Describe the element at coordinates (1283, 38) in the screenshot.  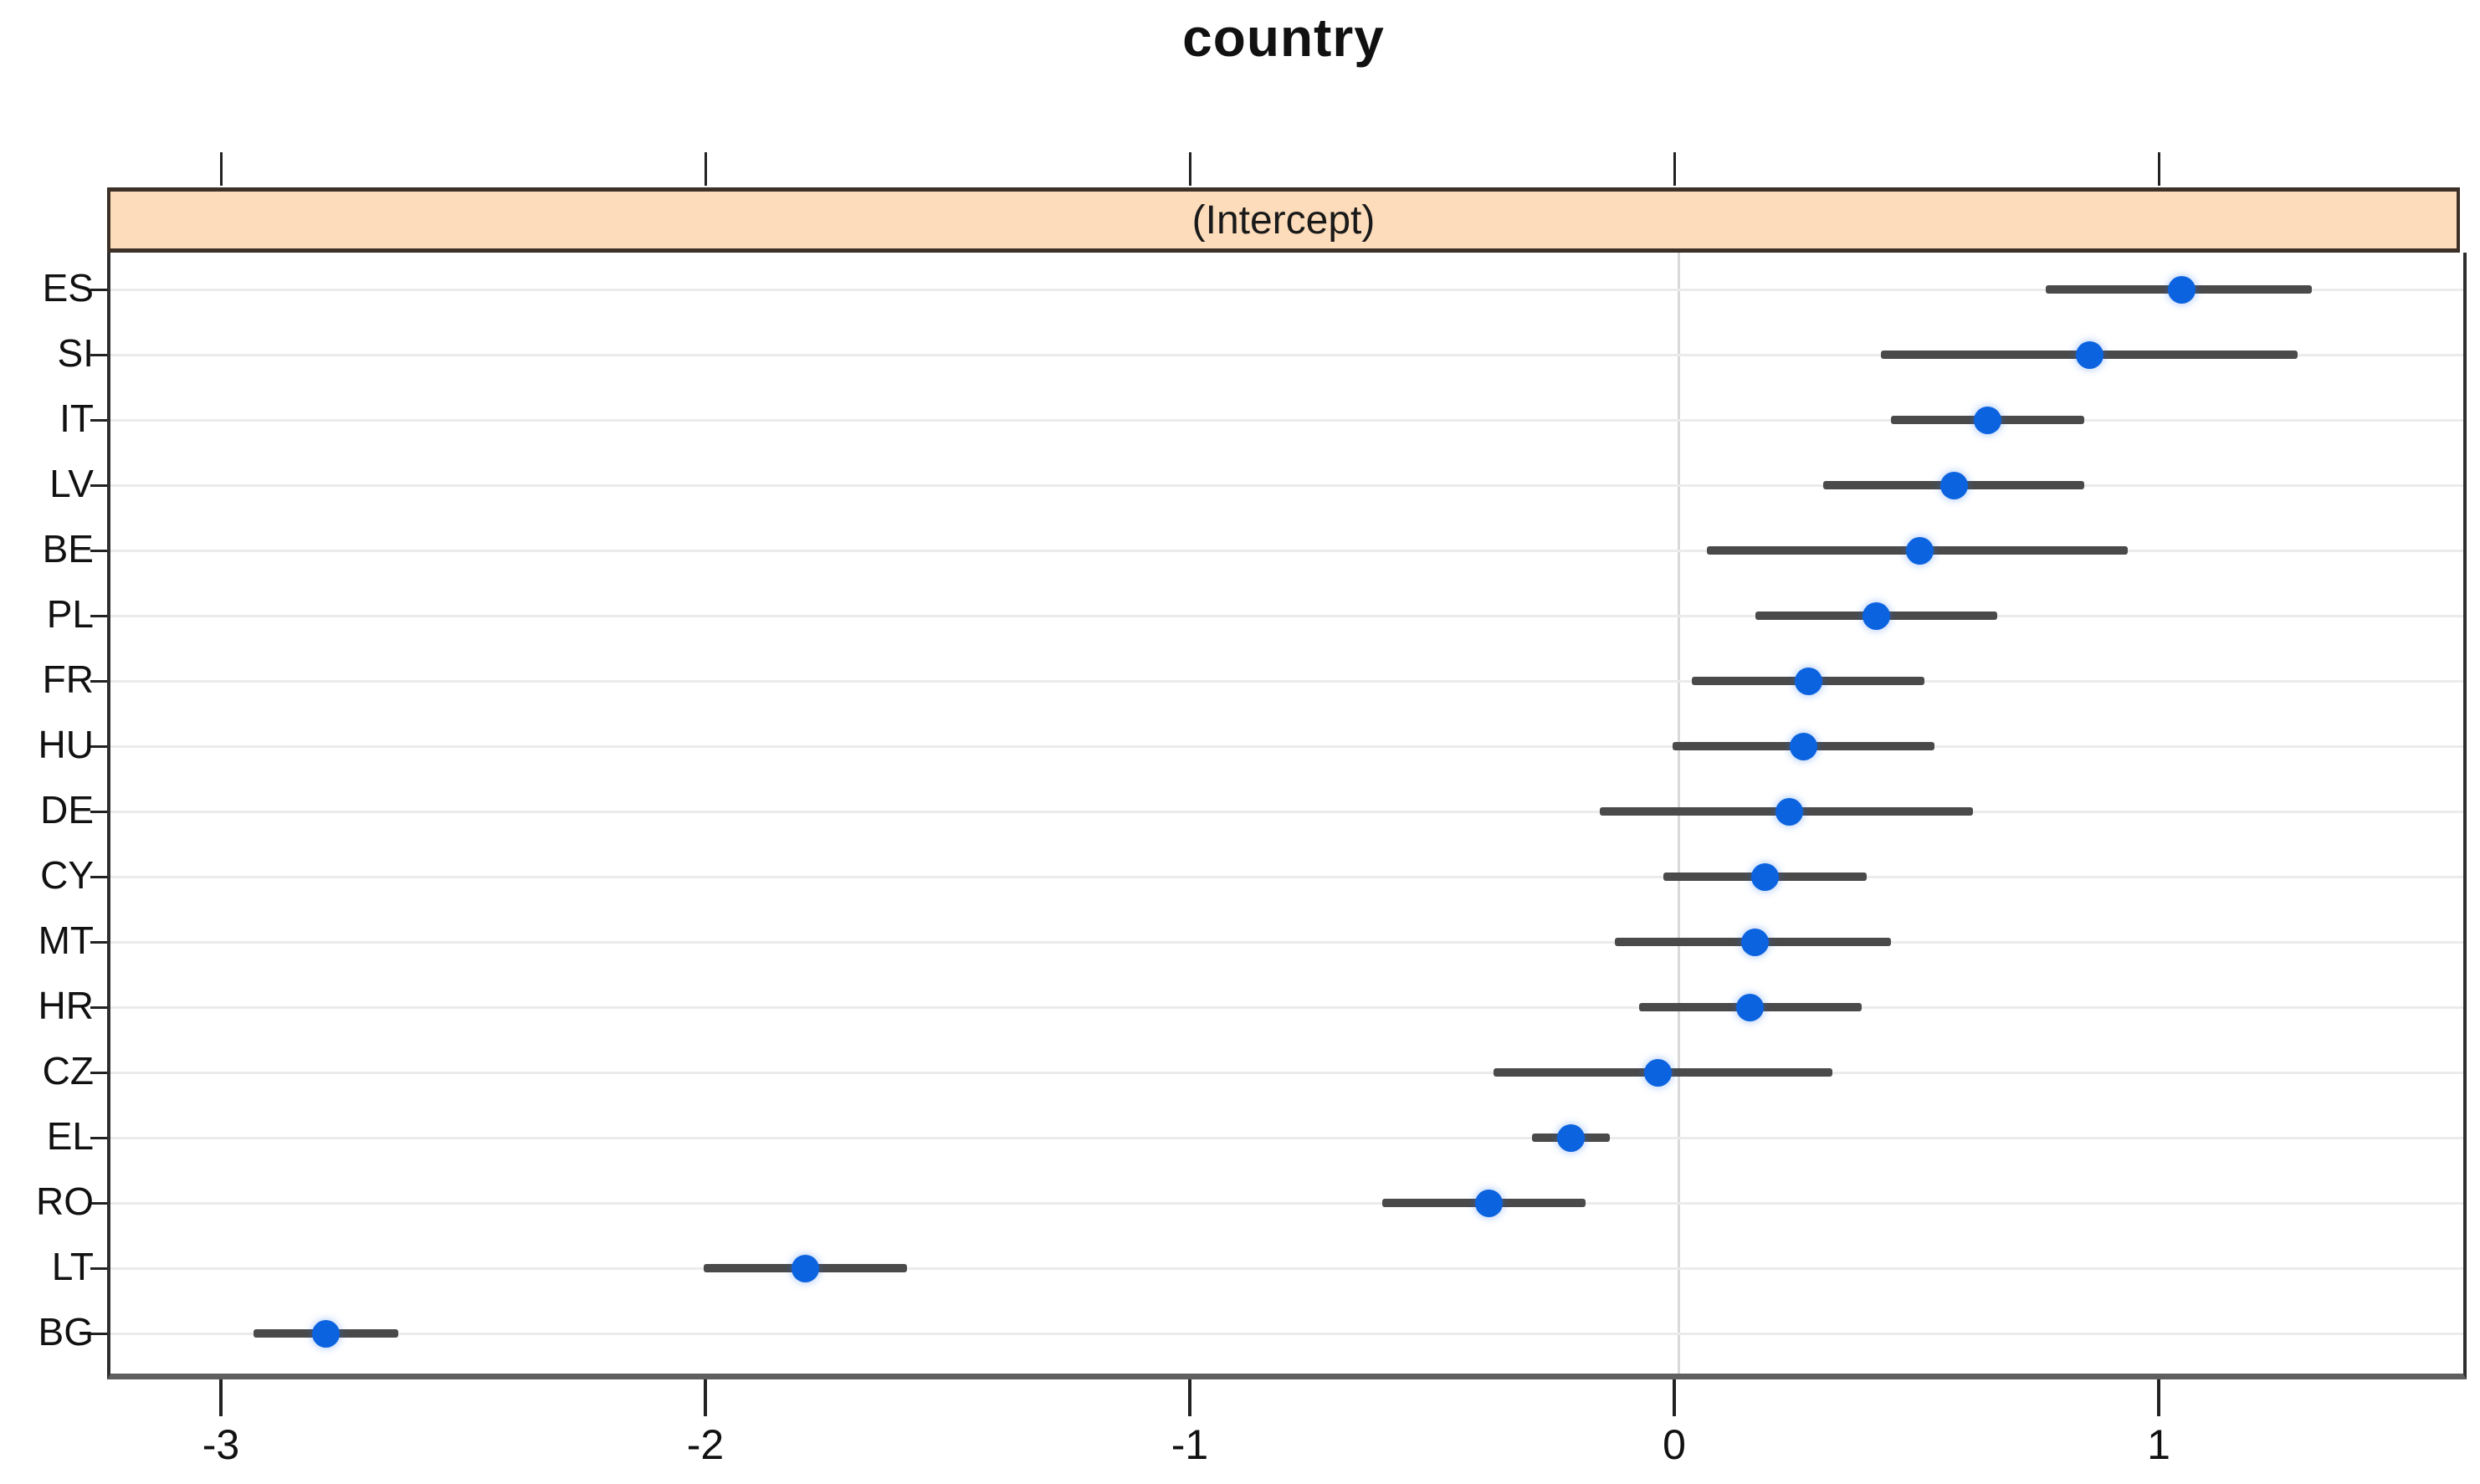
I see `chart-title: country` at that location.